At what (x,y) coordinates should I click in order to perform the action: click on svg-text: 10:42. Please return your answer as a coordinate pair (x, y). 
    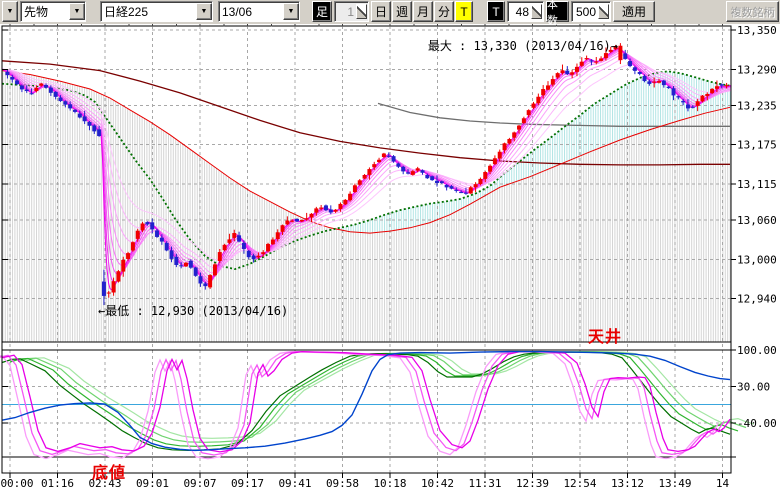
    Looking at the image, I should click on (437, 483).